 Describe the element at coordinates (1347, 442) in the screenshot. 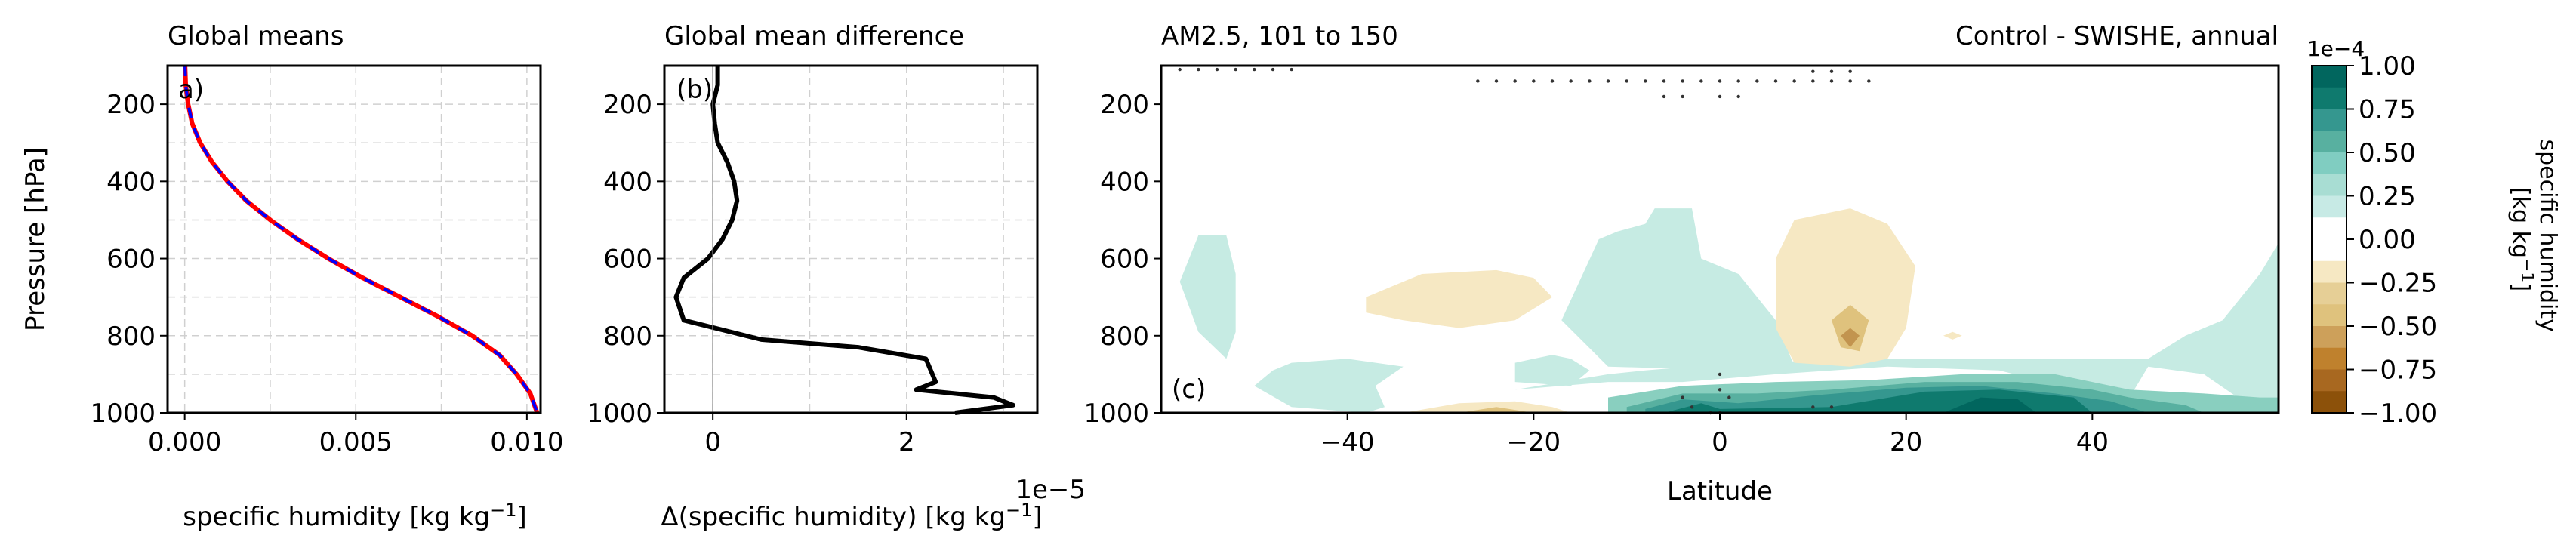

I see `panel-c-x-tick-label: −40` at that location.